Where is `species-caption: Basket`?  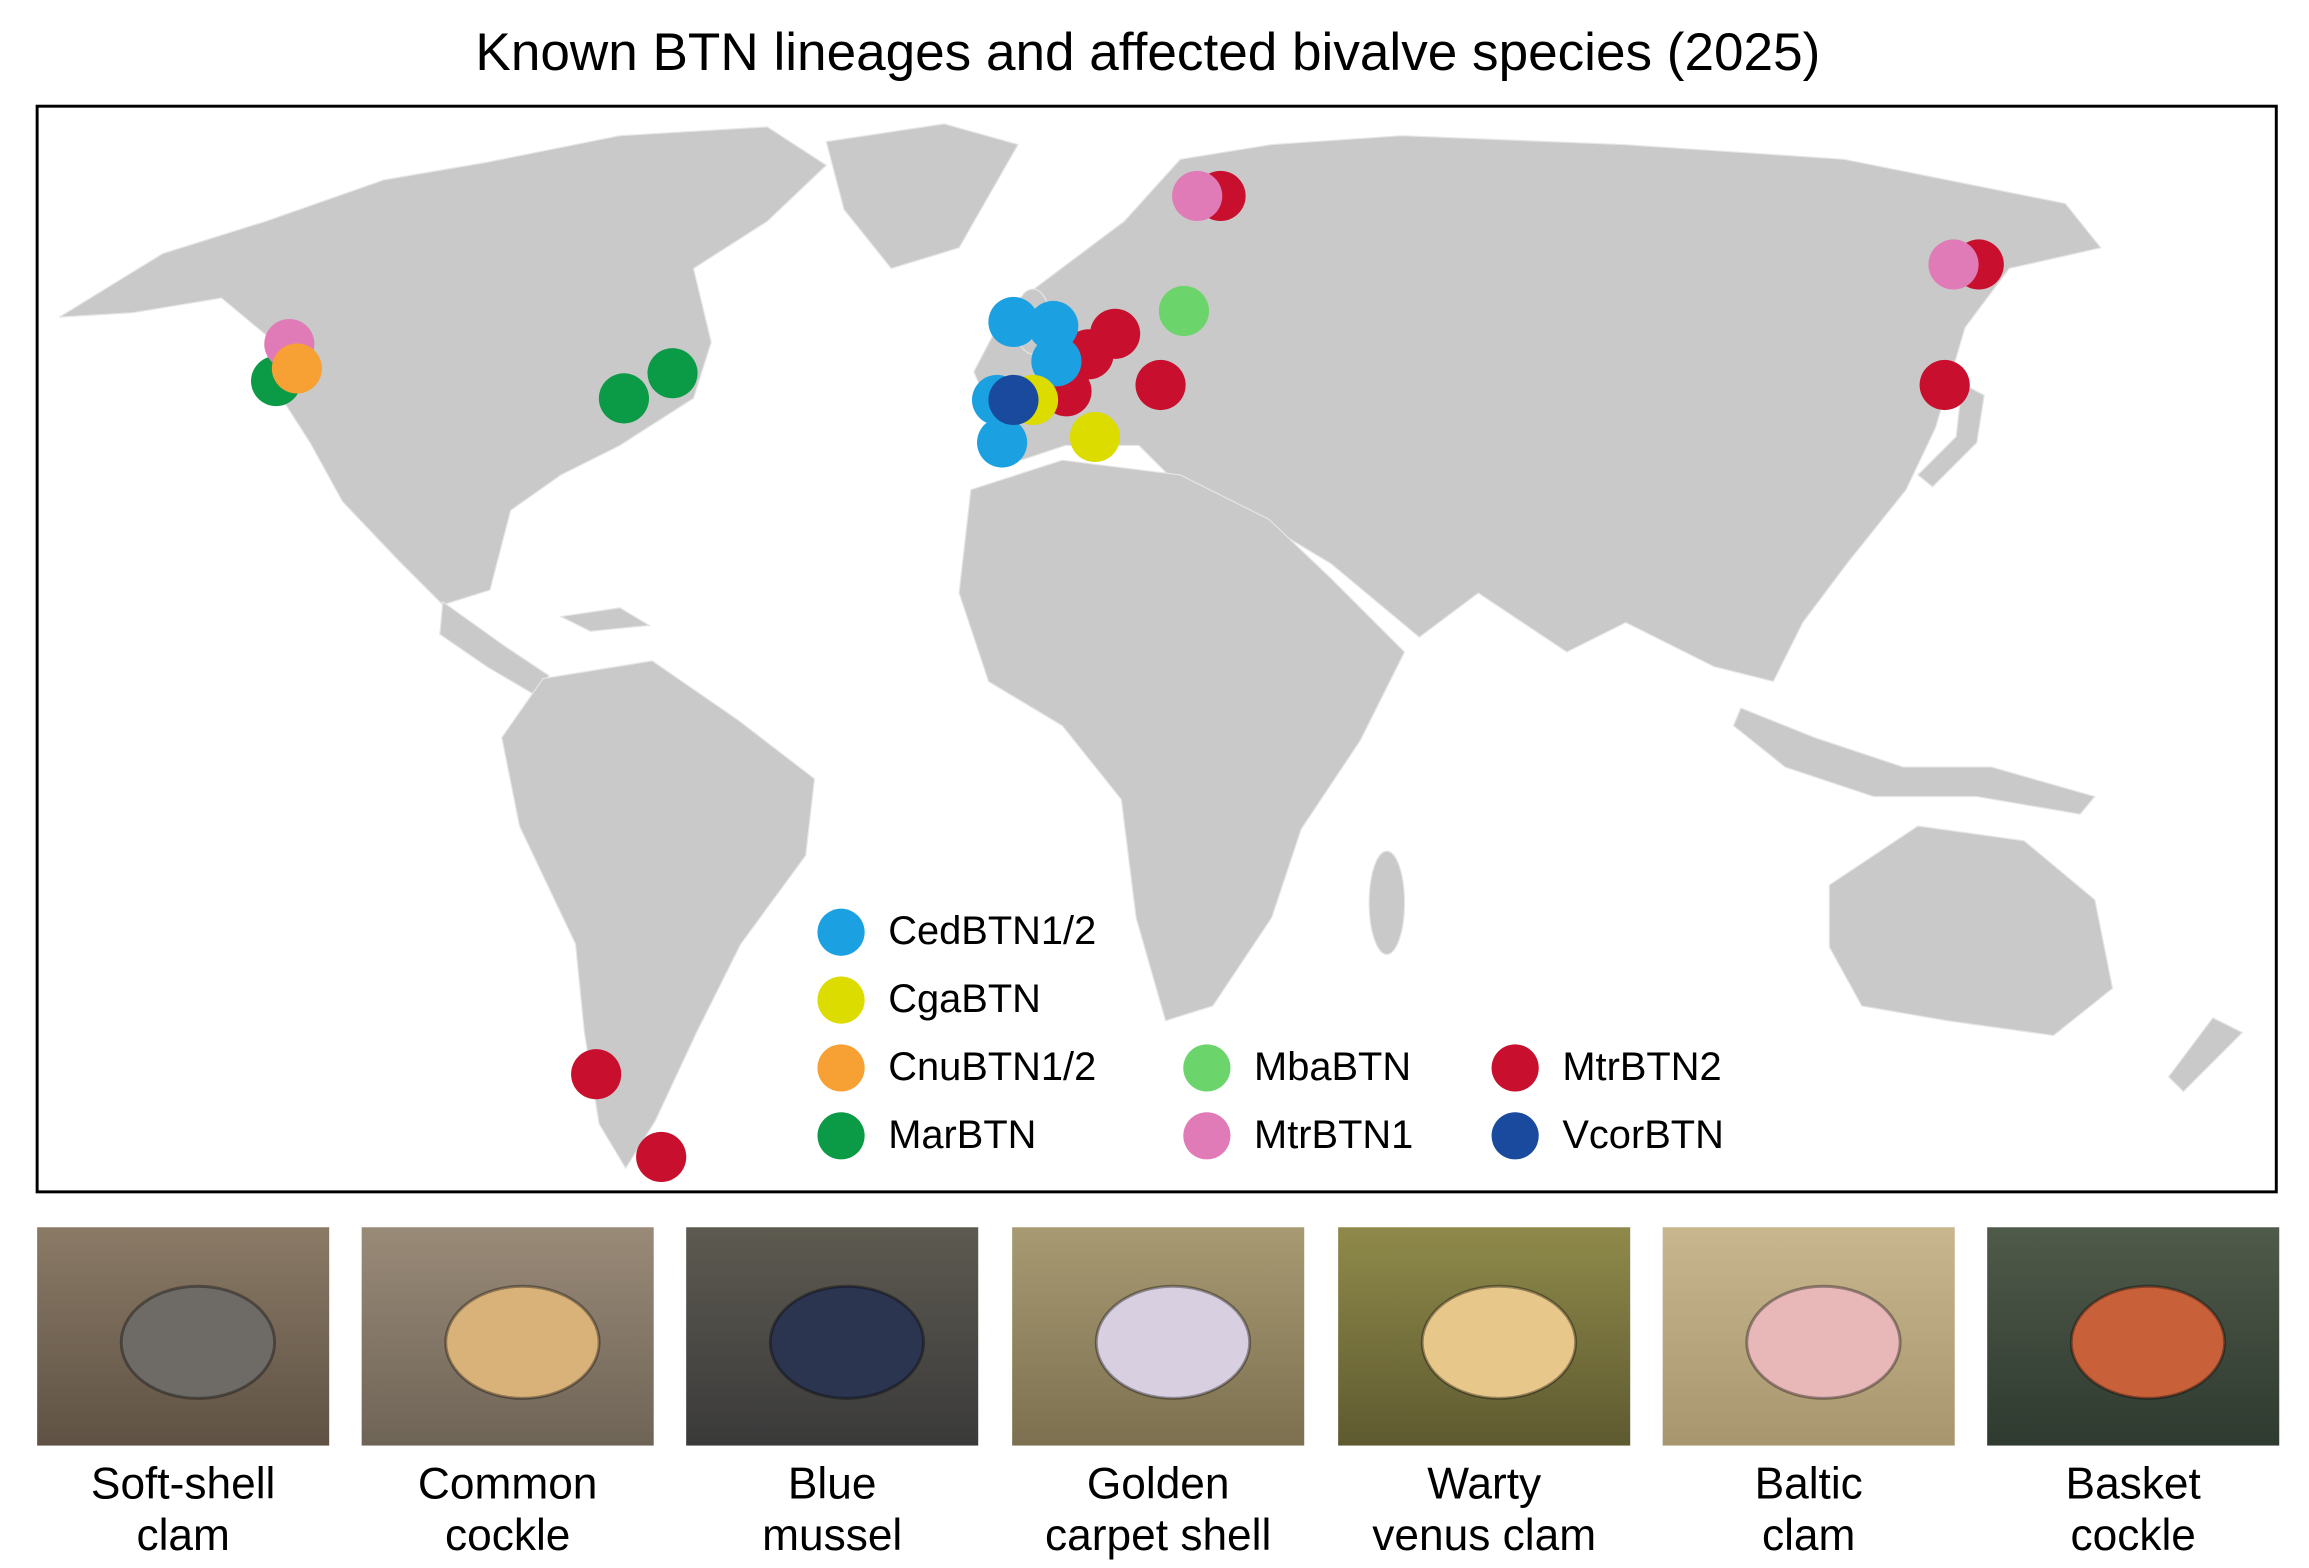
species-caption: Basket is located at coordinates (2133, 1484).